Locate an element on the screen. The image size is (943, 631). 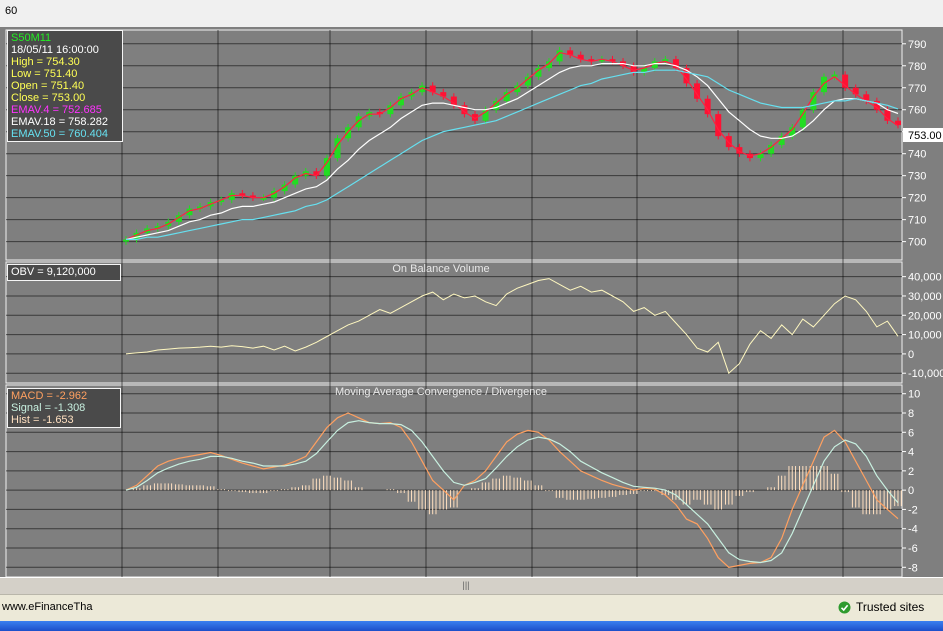
macd-tick-label: -8 is located at coordinates (913, 568).